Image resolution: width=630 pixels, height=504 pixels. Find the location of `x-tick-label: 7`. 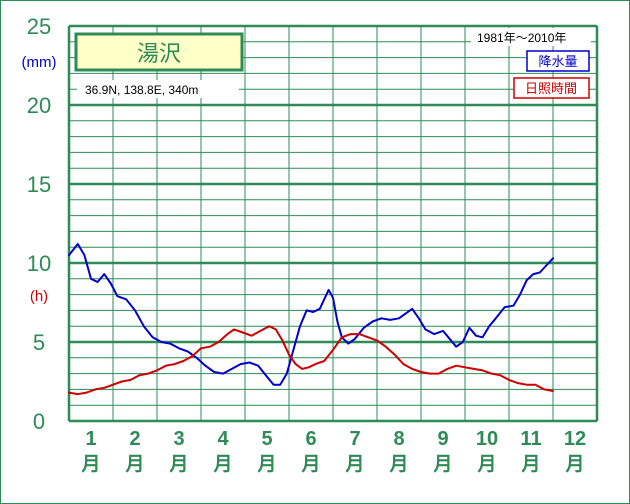

x-tick-label: 7 is located at coordinates (354, 439).